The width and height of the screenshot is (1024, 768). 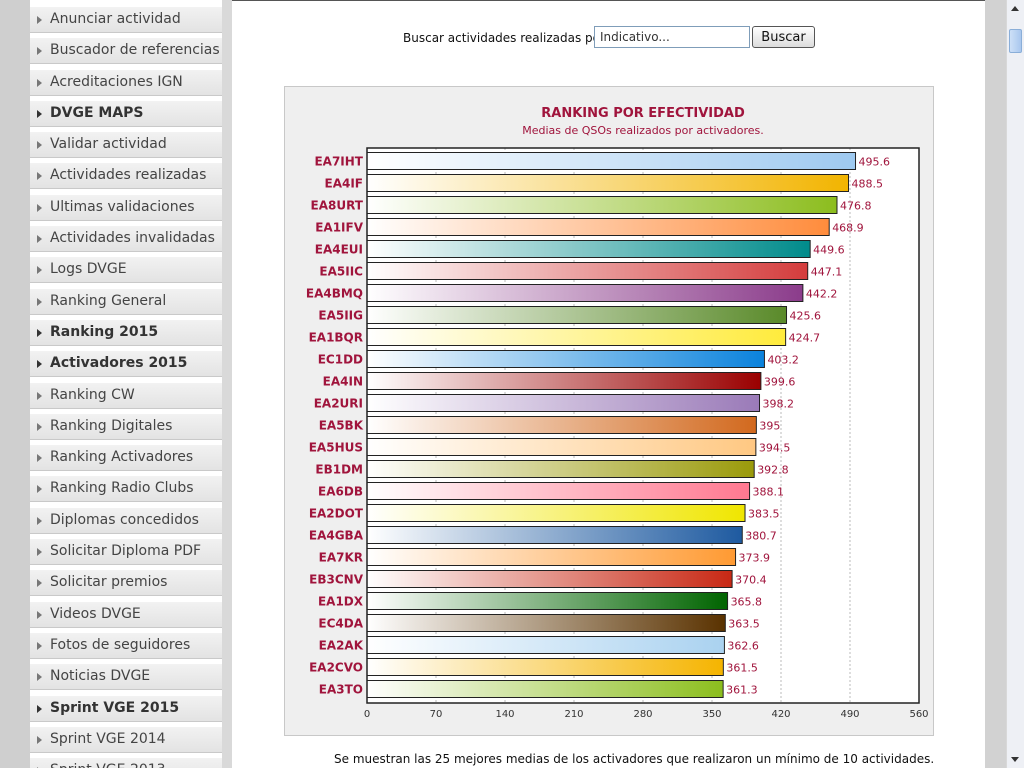 What do you see at coordinates (108, 765) in the screenshot?
I see `sidebar-item-label: Sprint VGE 2013` at bounding box center [108, 765].